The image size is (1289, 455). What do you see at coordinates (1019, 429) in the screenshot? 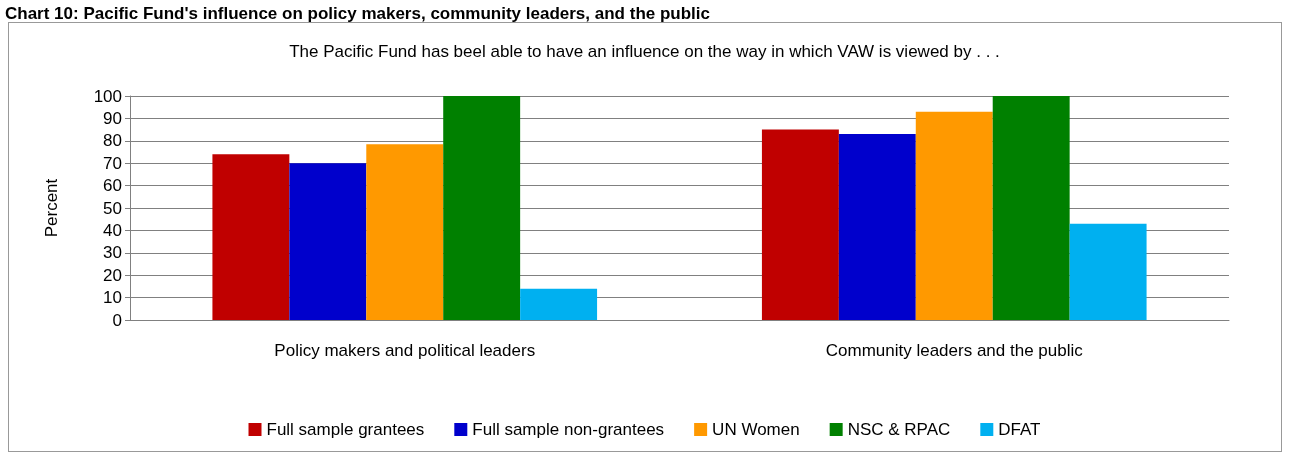
I see `legend-label: DFAT` at bounding box center [1019, 429].